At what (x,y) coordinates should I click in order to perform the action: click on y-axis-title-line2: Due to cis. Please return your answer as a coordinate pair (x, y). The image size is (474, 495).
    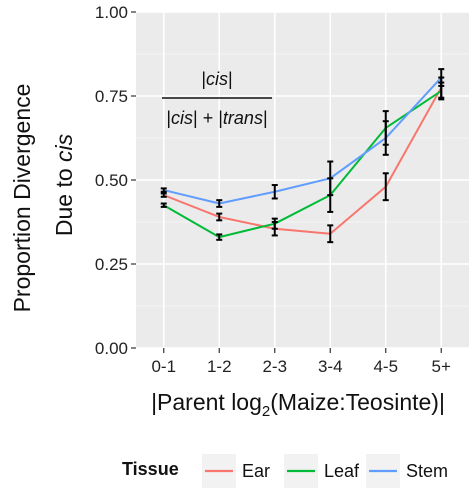
    Looking at the image, I should click on (64, 184).